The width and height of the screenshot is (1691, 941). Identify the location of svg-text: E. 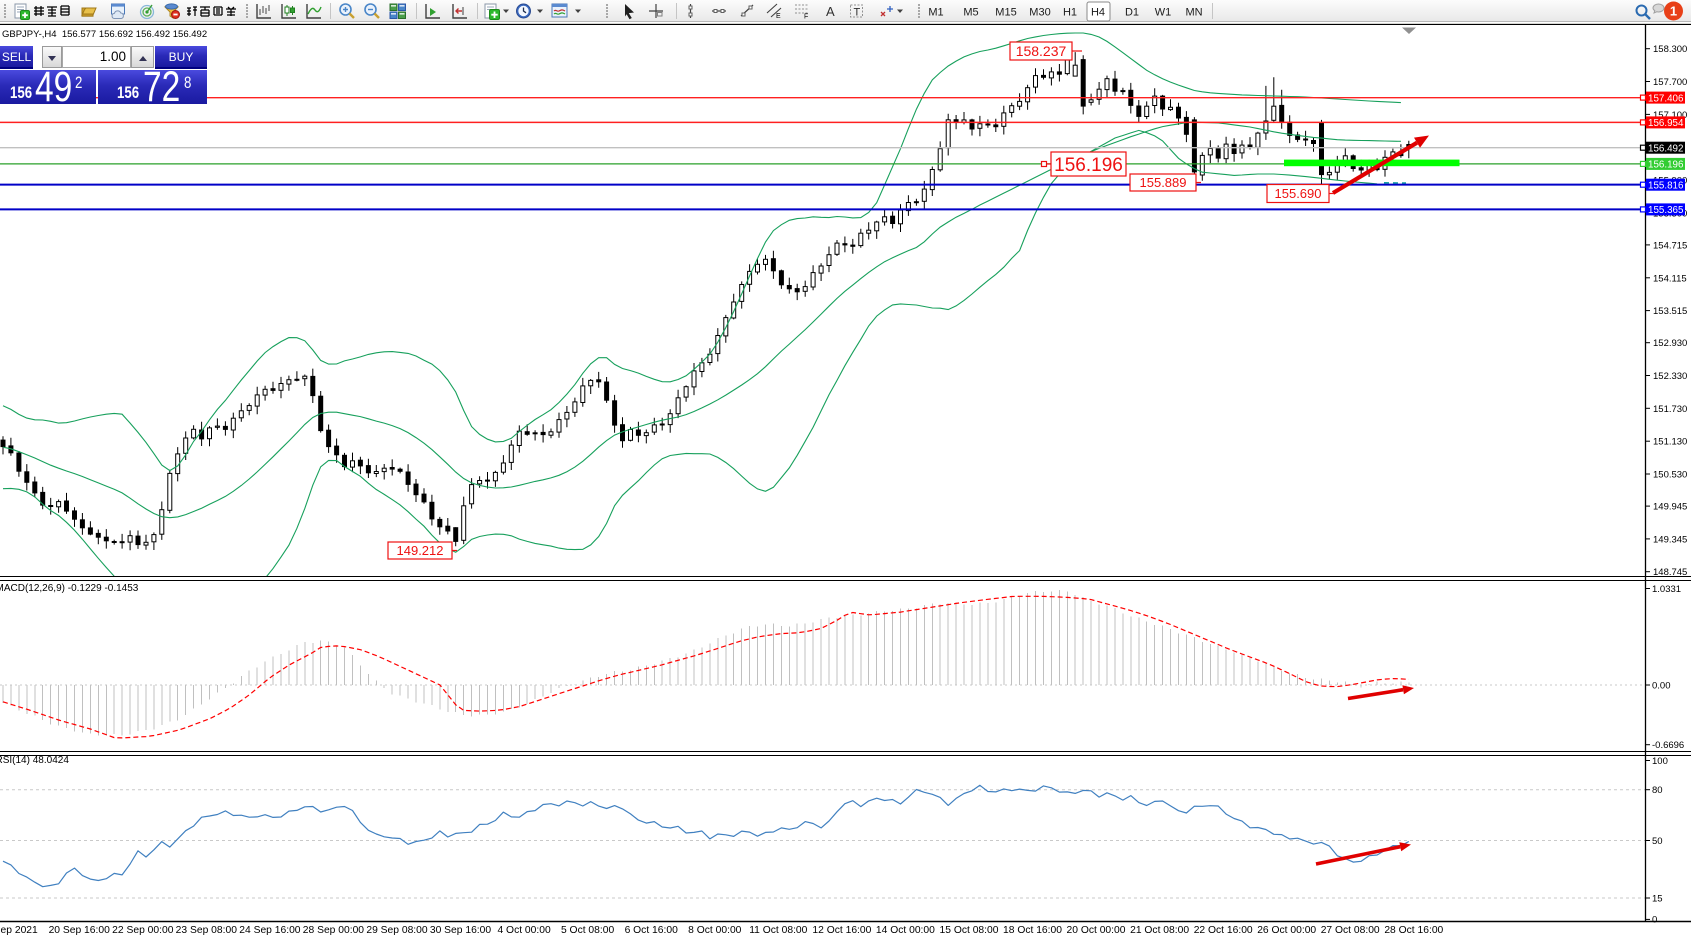
(778, 16).